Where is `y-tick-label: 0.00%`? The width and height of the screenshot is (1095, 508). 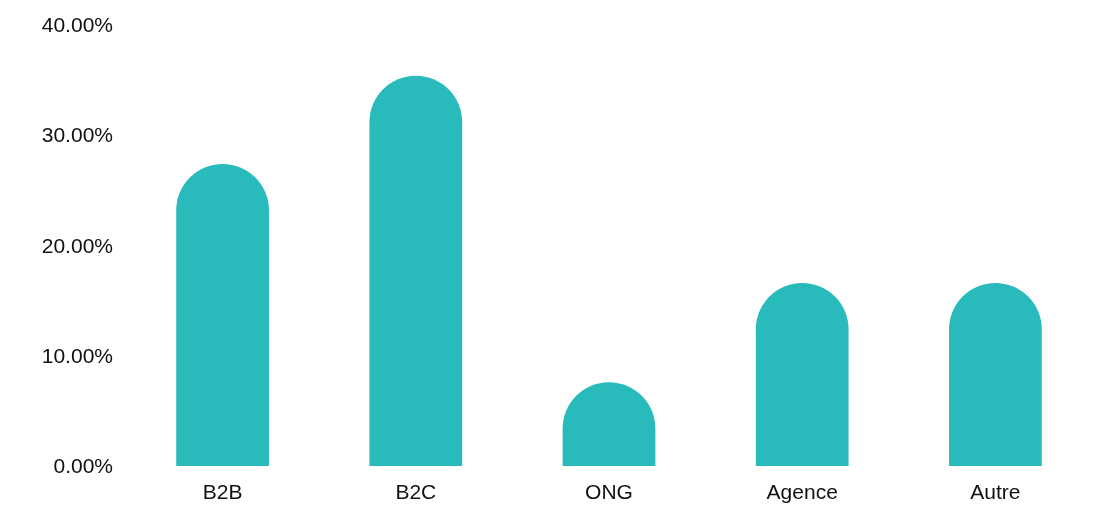
y-tick-label: 0.00% is located at coordinates (83, 466).